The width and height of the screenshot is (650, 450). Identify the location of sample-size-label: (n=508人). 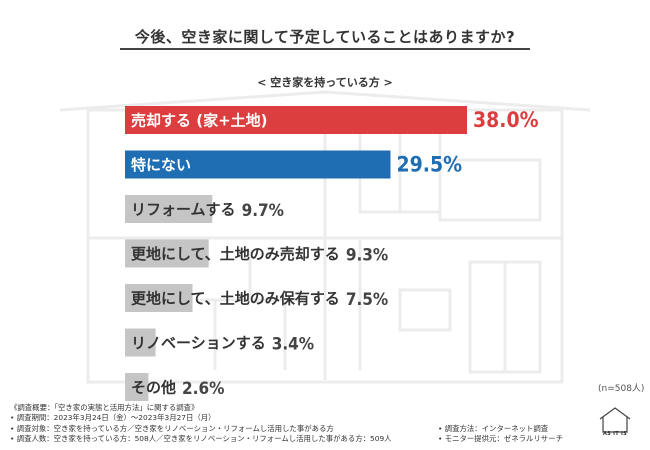
(621, 389).